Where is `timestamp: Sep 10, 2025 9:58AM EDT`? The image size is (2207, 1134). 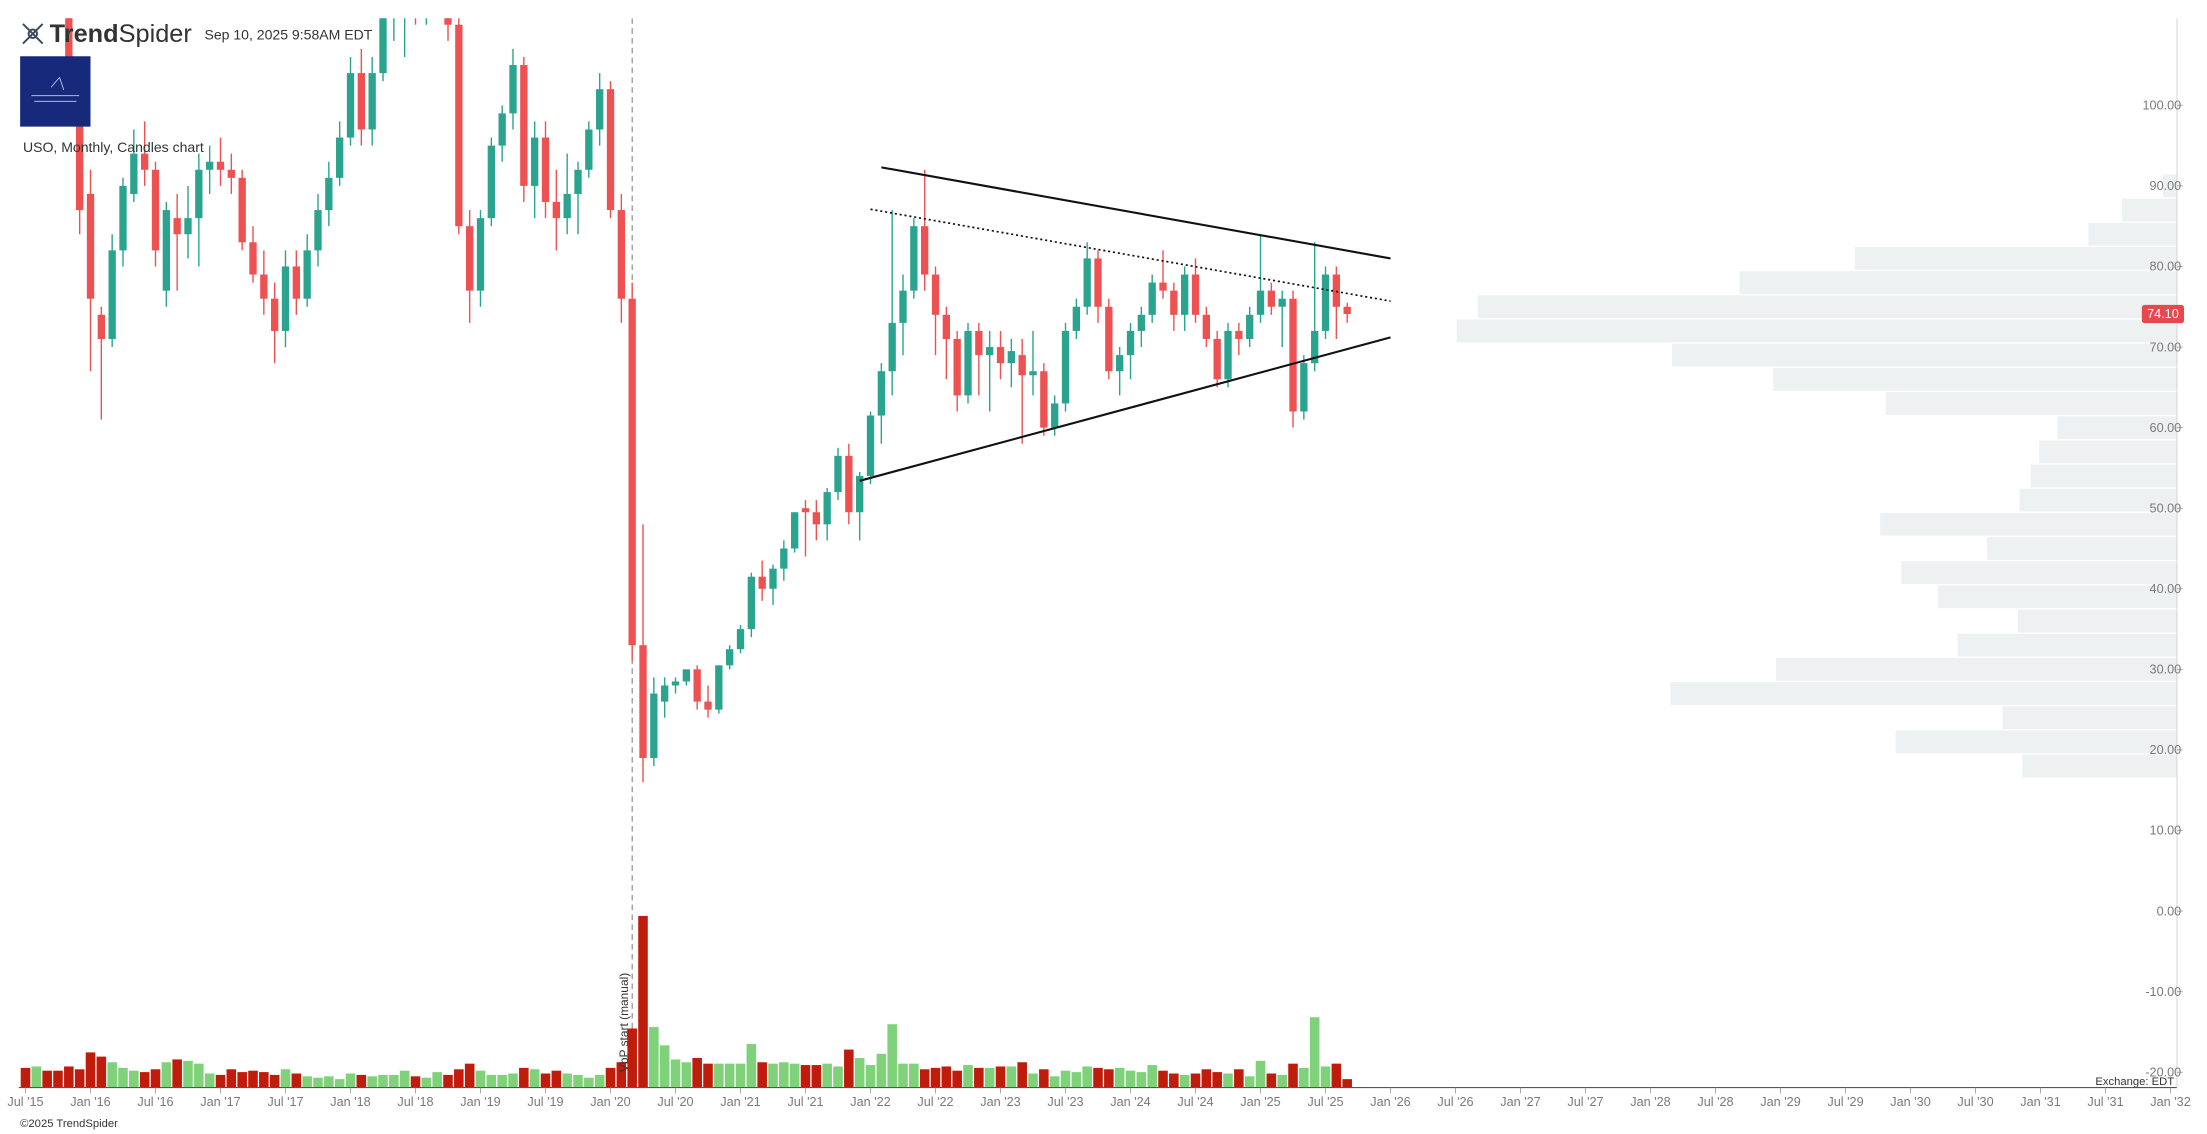 timestamp: Sep 10, 2025 9:58AM EDT is located at coordinates (288, 34).